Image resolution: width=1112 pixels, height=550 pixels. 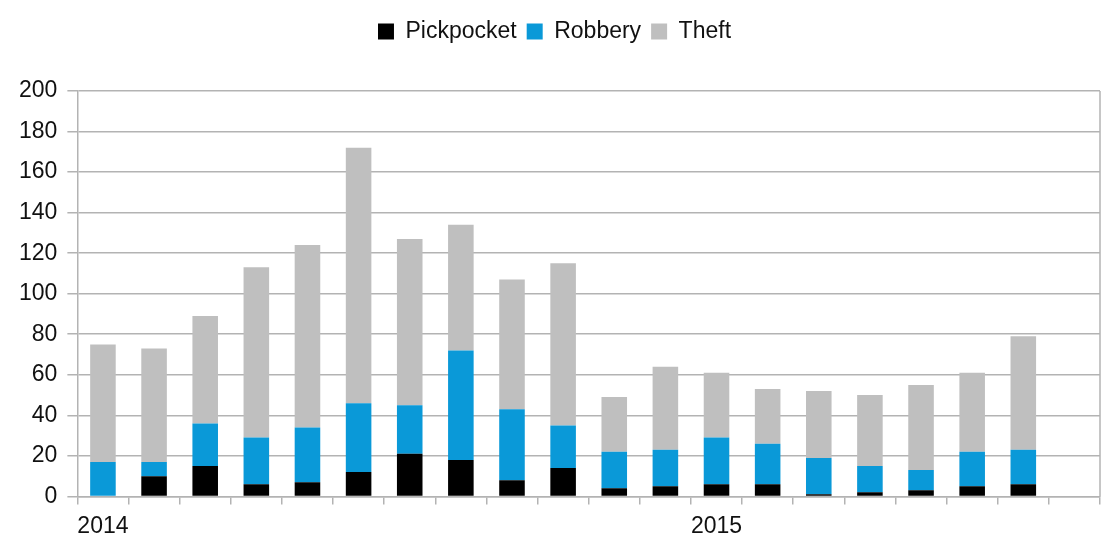 What do you see at coordinates (705, 29) in the screenshot?
I see `legend-label: Theft` at bounding box center [705, 29].